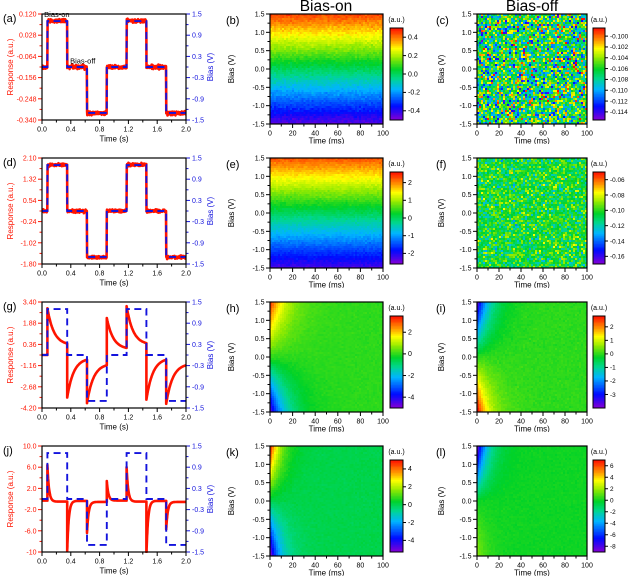 This screenshot has width=635, height=576. Describe the element at coordinates (32, 468) in the screenshot. I see `svg-text: 6.0` at that location.